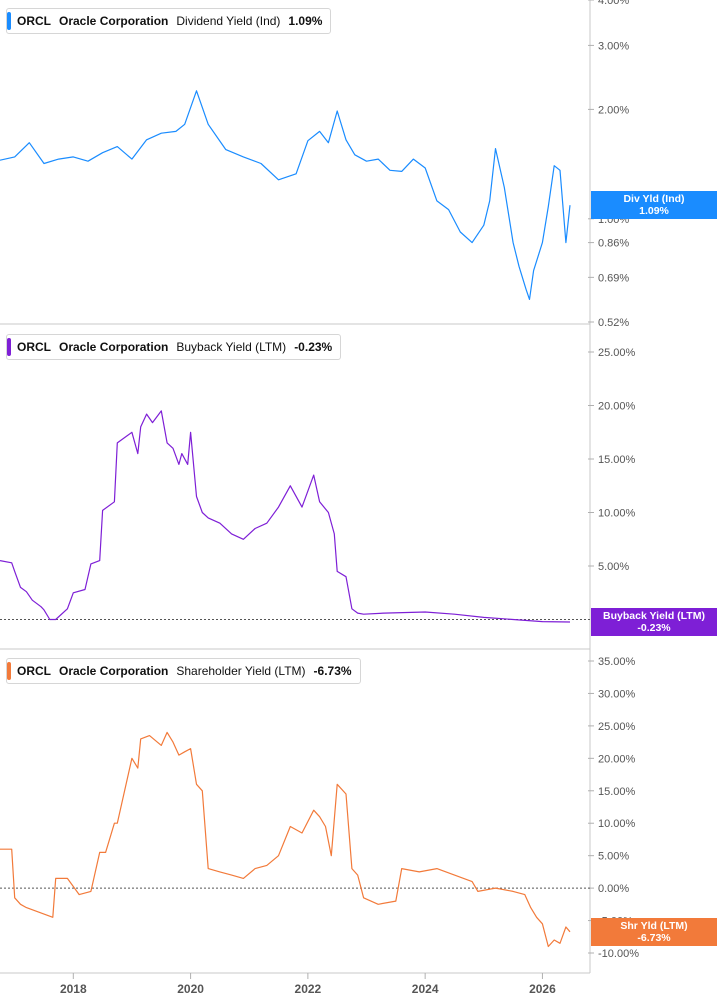 The width and height of the screenshot is (717, 1005). What do you see at coordinates (241, 671) in the screenshot?
I see `legend-metric: Shareholder Yield (LTM)` at bounding box center [241, 671].